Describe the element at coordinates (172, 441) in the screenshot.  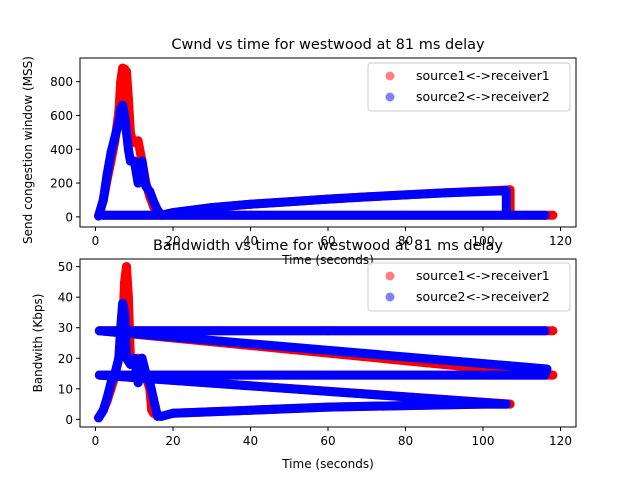
I see `bandwidth-x-tick-label: 20` at that location.